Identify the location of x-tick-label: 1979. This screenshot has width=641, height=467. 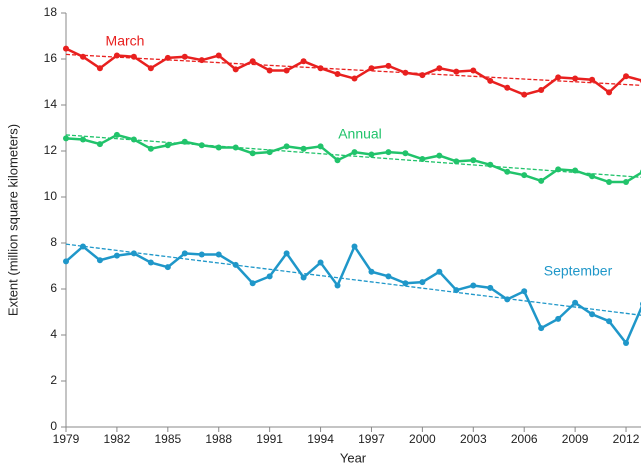
(66, 439).